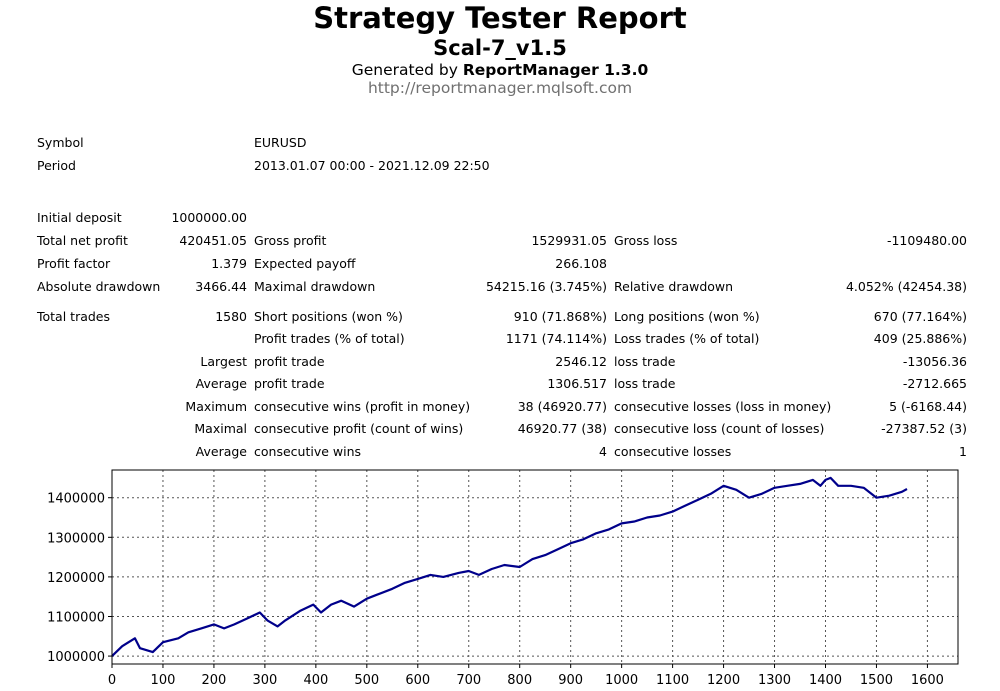  I want to click on avg-consec-label: Average, so click(221, 451).